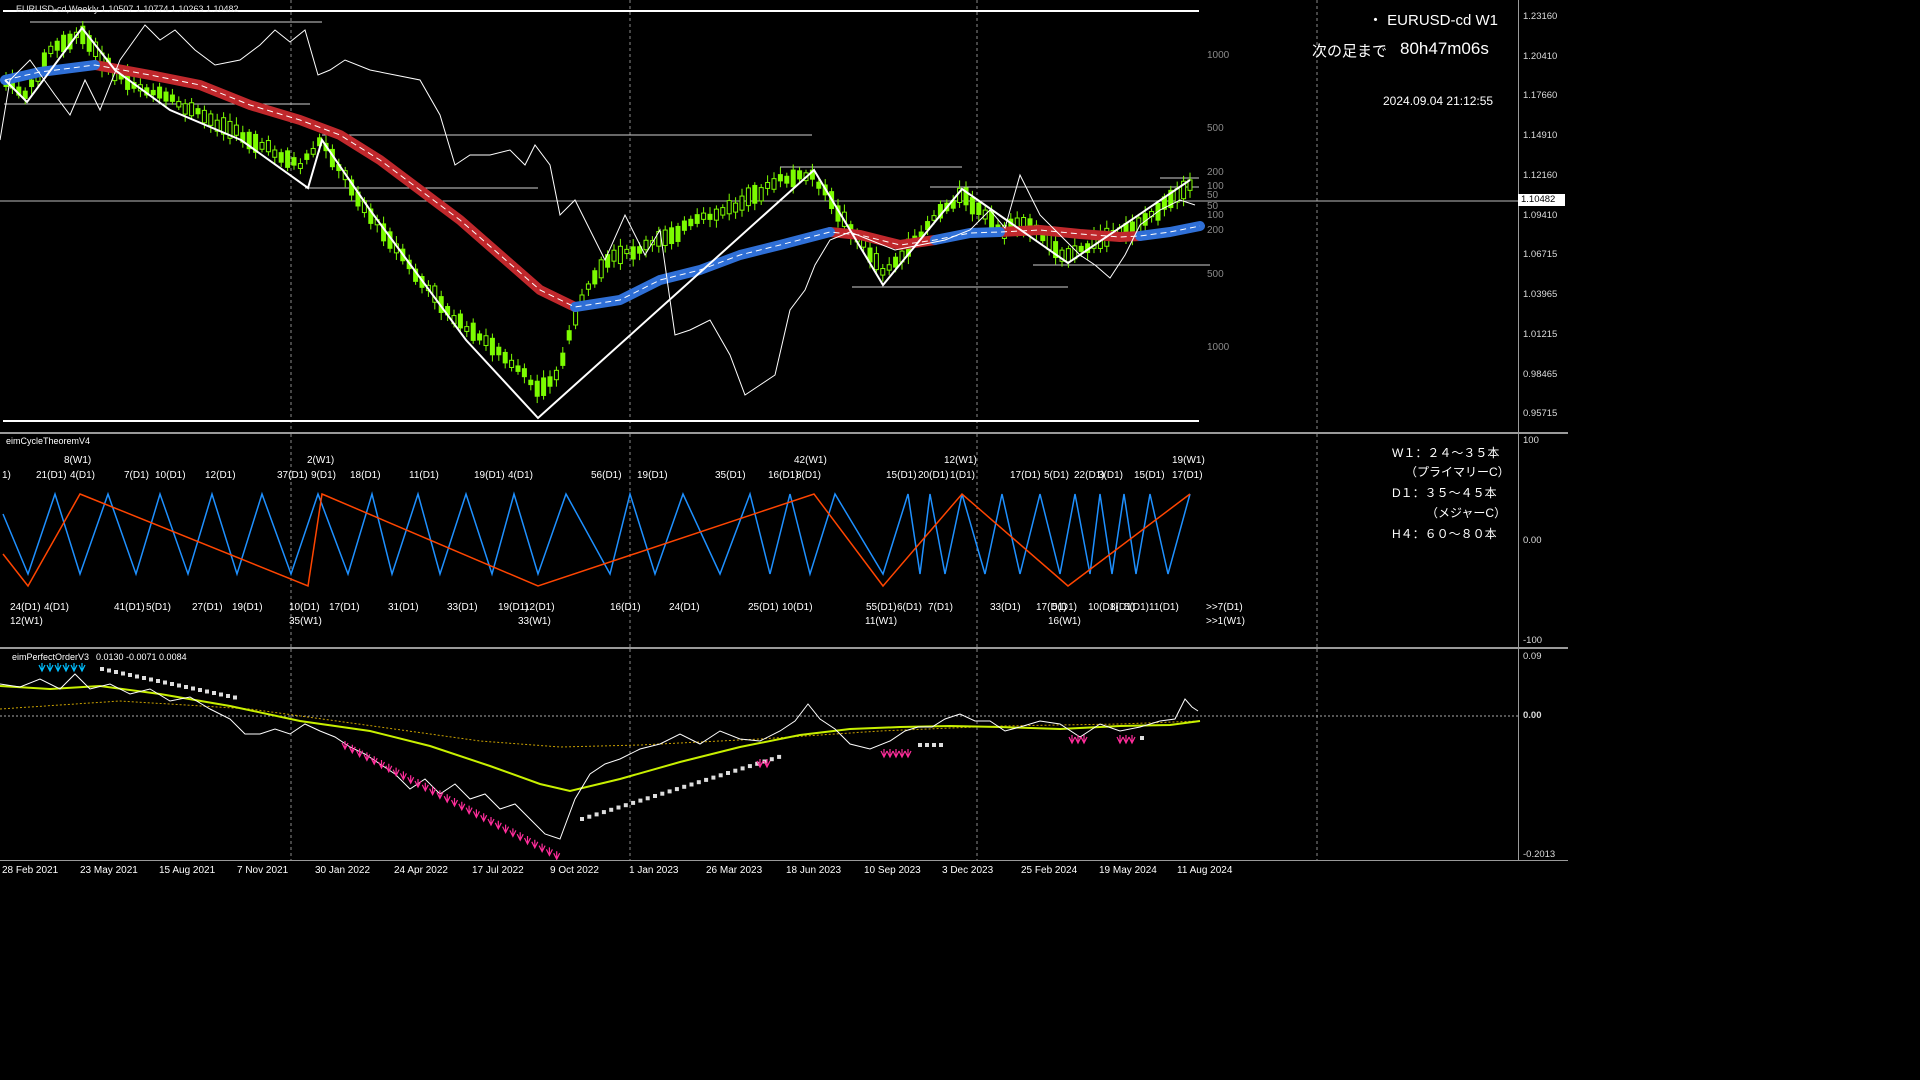  What do you see at coordinates (933, 475) in the screenshot?
I see `cycle-label: 20(D1)` at bounding box center [933, 475].